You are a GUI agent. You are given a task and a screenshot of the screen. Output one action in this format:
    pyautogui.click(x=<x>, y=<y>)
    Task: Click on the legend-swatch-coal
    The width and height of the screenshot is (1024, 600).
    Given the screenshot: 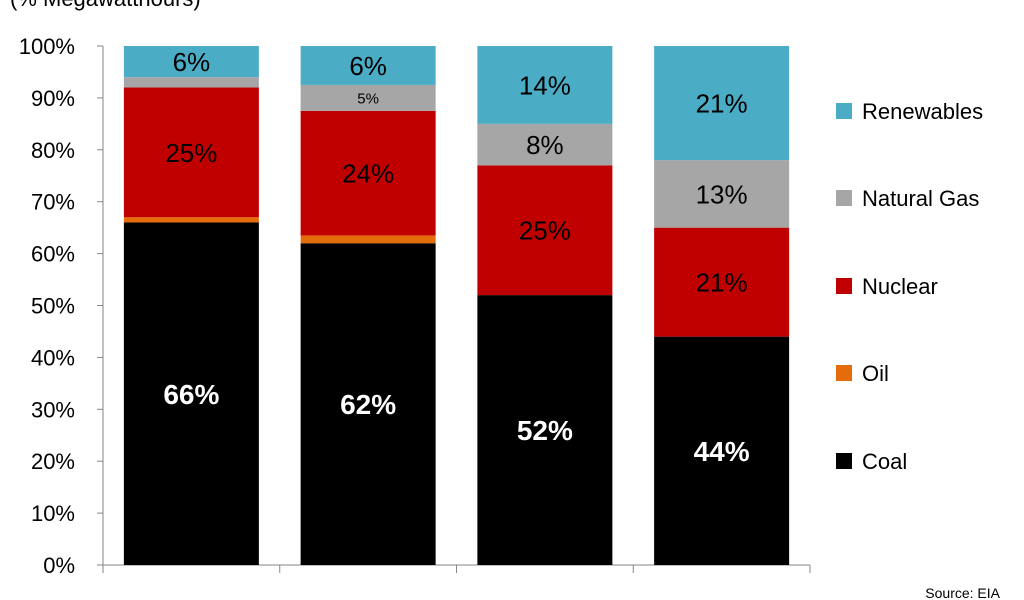 What is the action you would take?
    pyautogui.click(x=844, y=461)
    